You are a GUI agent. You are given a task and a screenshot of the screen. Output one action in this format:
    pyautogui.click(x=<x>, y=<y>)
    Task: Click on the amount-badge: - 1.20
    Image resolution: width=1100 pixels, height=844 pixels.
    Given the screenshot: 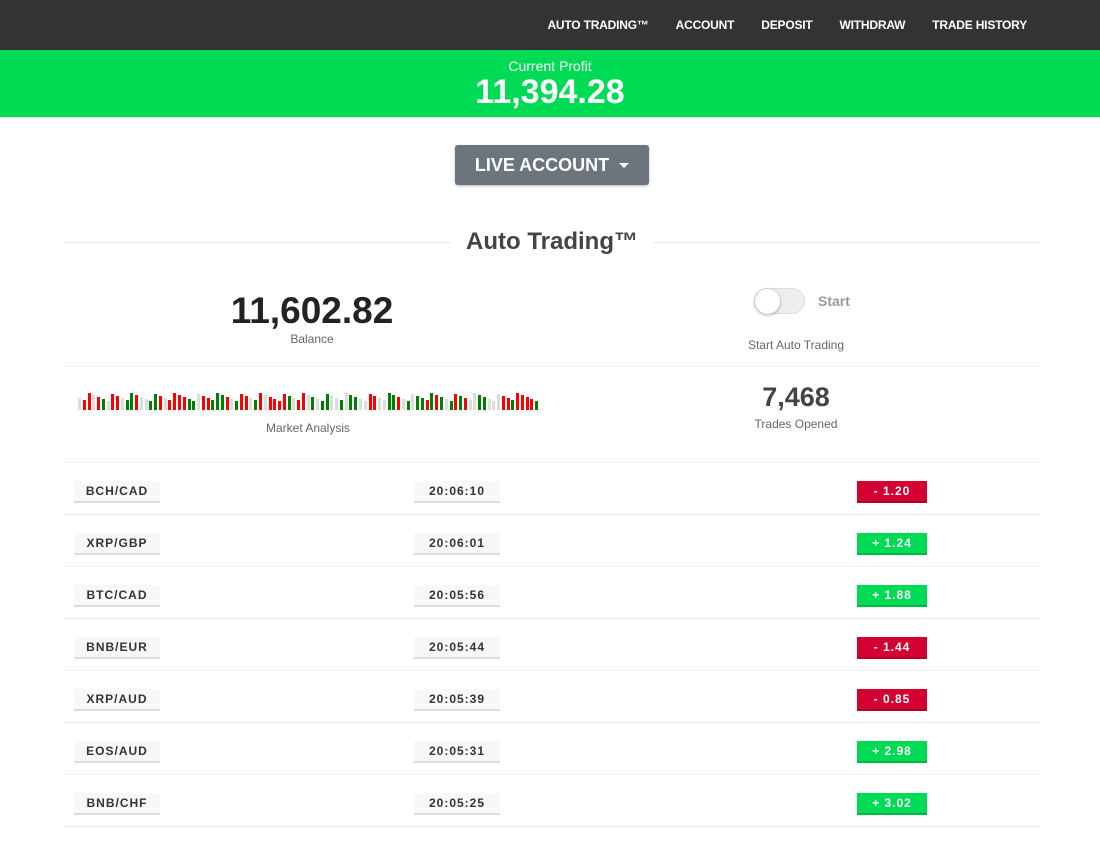 What is the action you would take?
    pyautogui.click(x=892, y=492)
    